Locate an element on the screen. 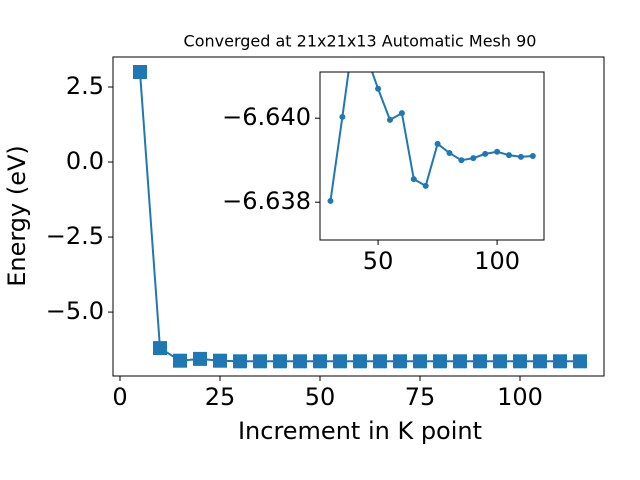 The image size is (640, 480). y-tick-label: 2.5 is located at coordinates (85, 86).